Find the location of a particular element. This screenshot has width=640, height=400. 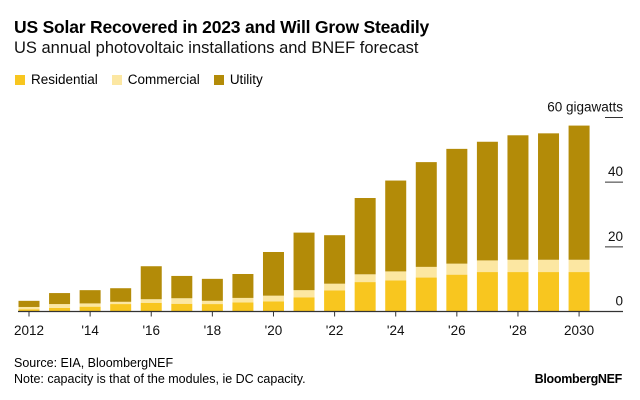

legend-item-commercial: Commercial is located at coordinates (155, 79).